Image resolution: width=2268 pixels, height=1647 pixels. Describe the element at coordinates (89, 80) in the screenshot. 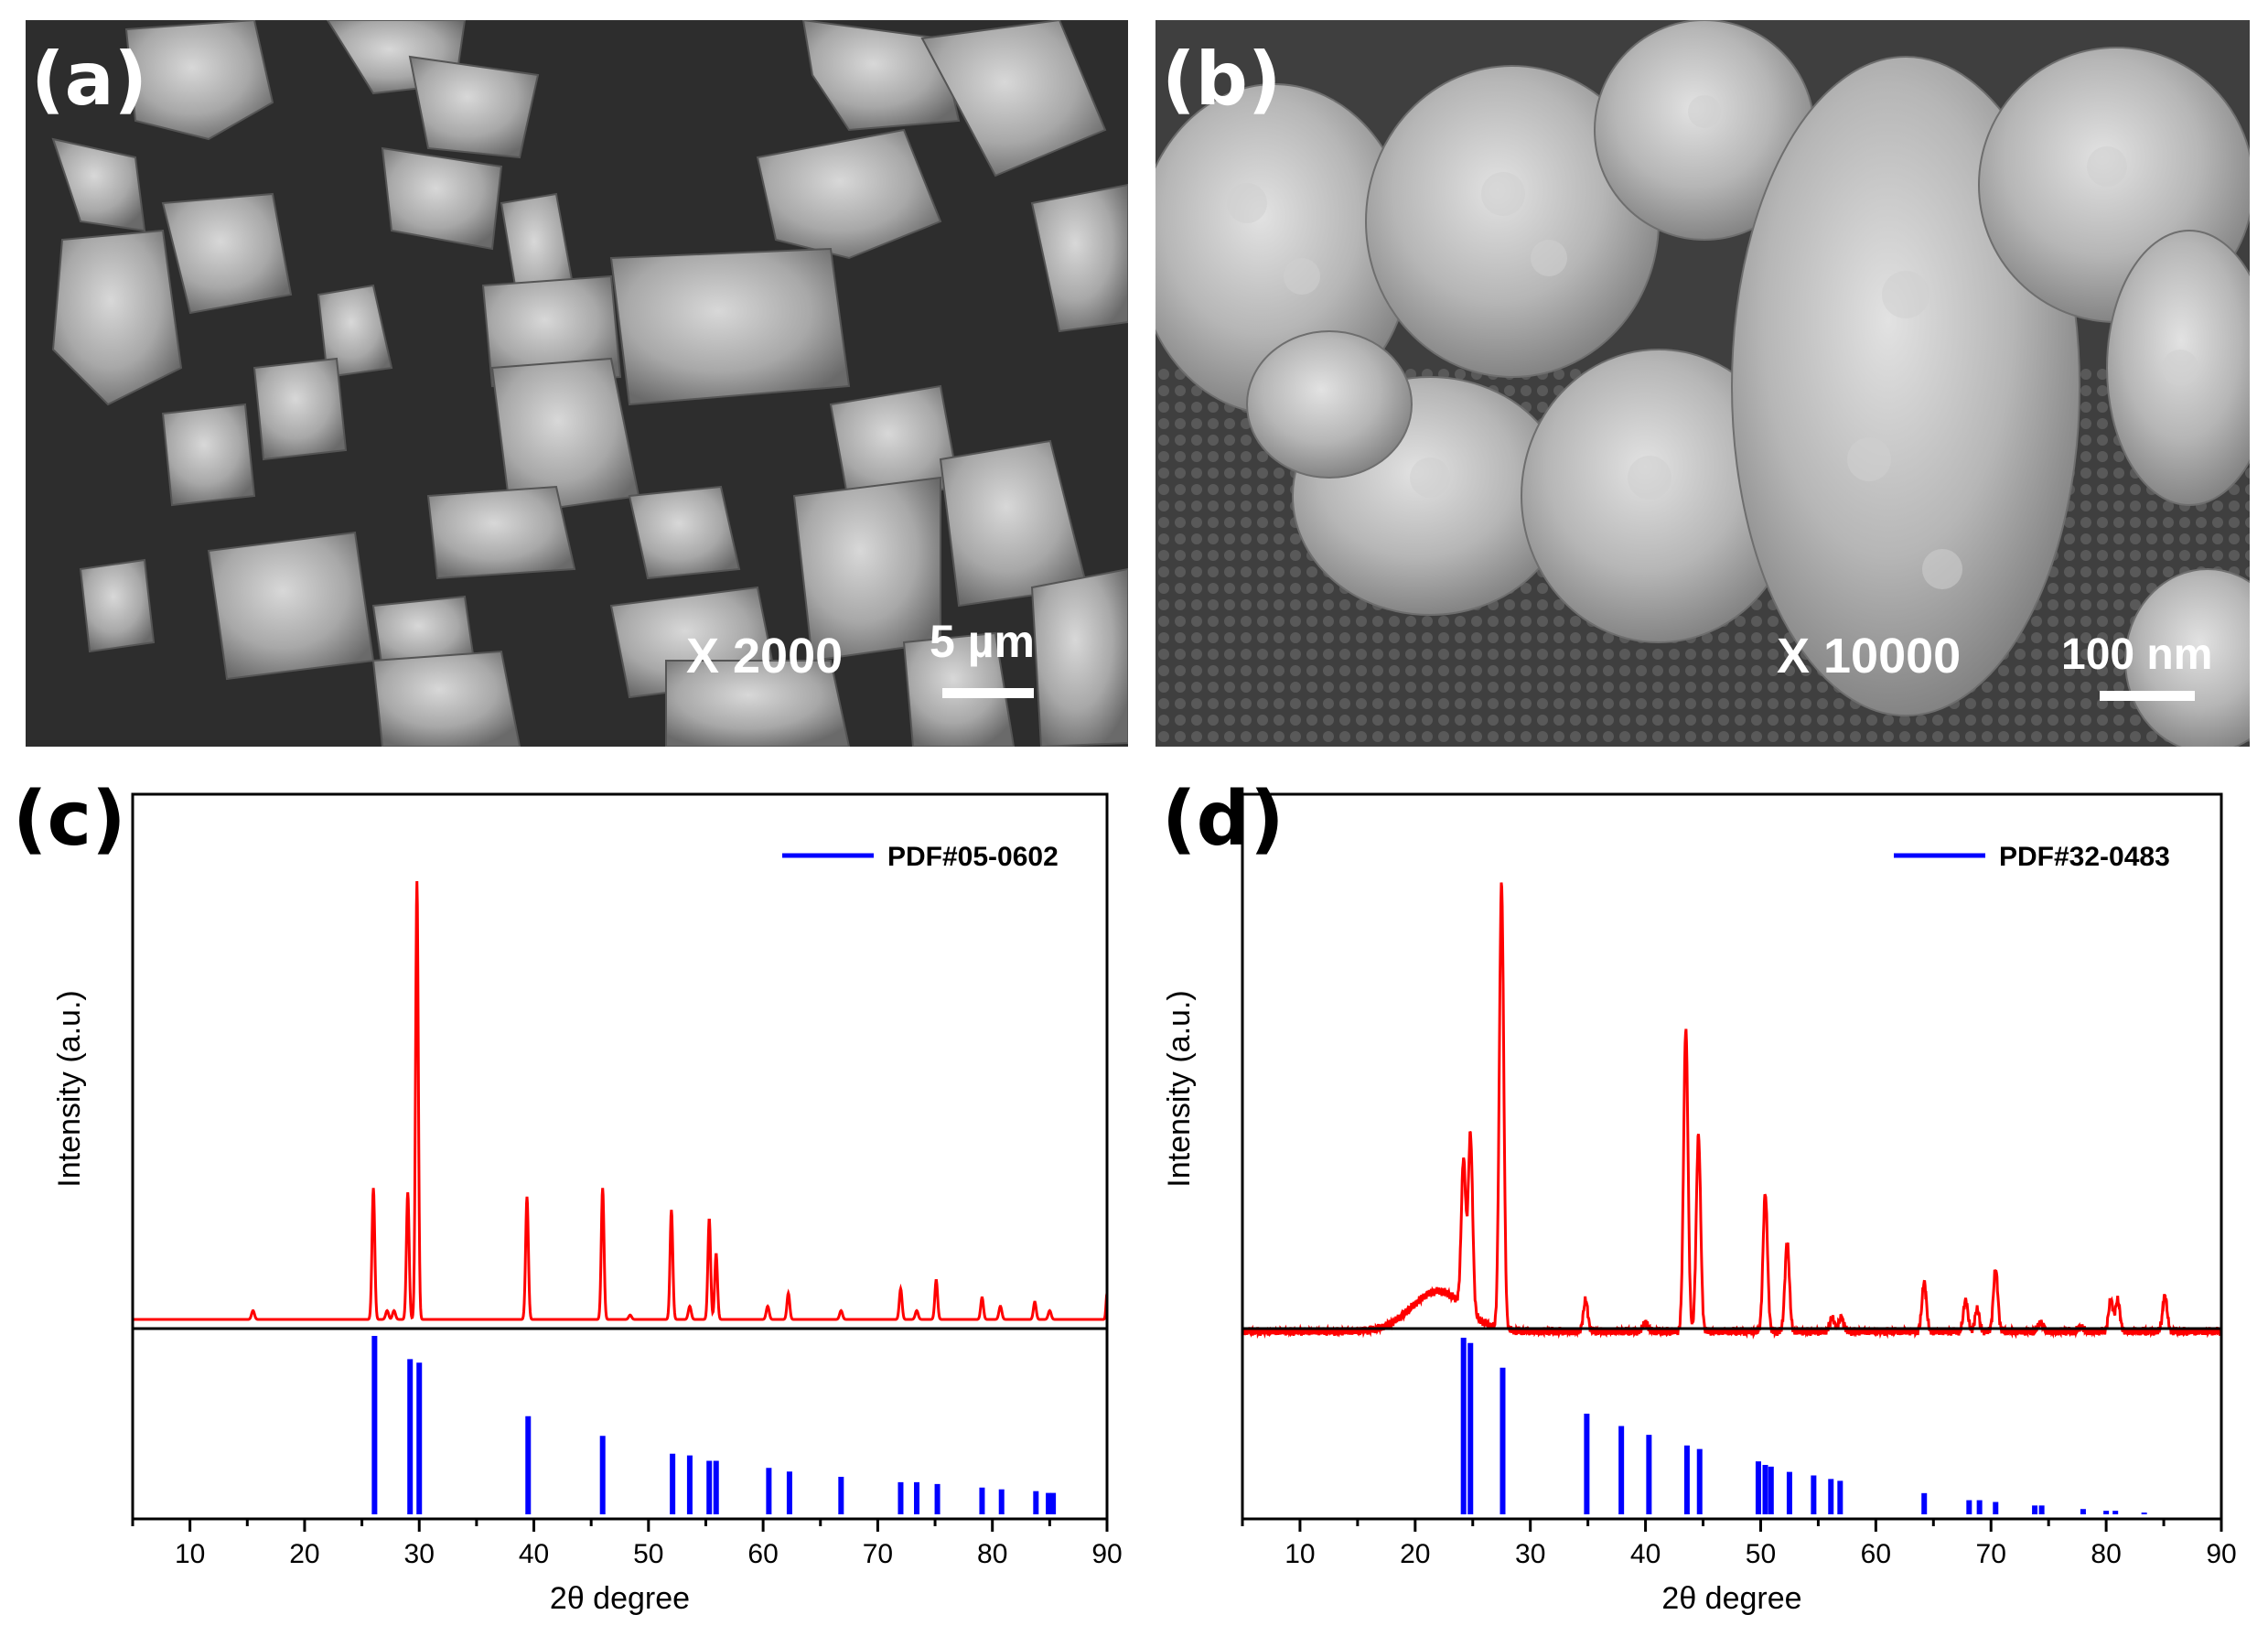

I see `panel-label-a: (a)` at that location.